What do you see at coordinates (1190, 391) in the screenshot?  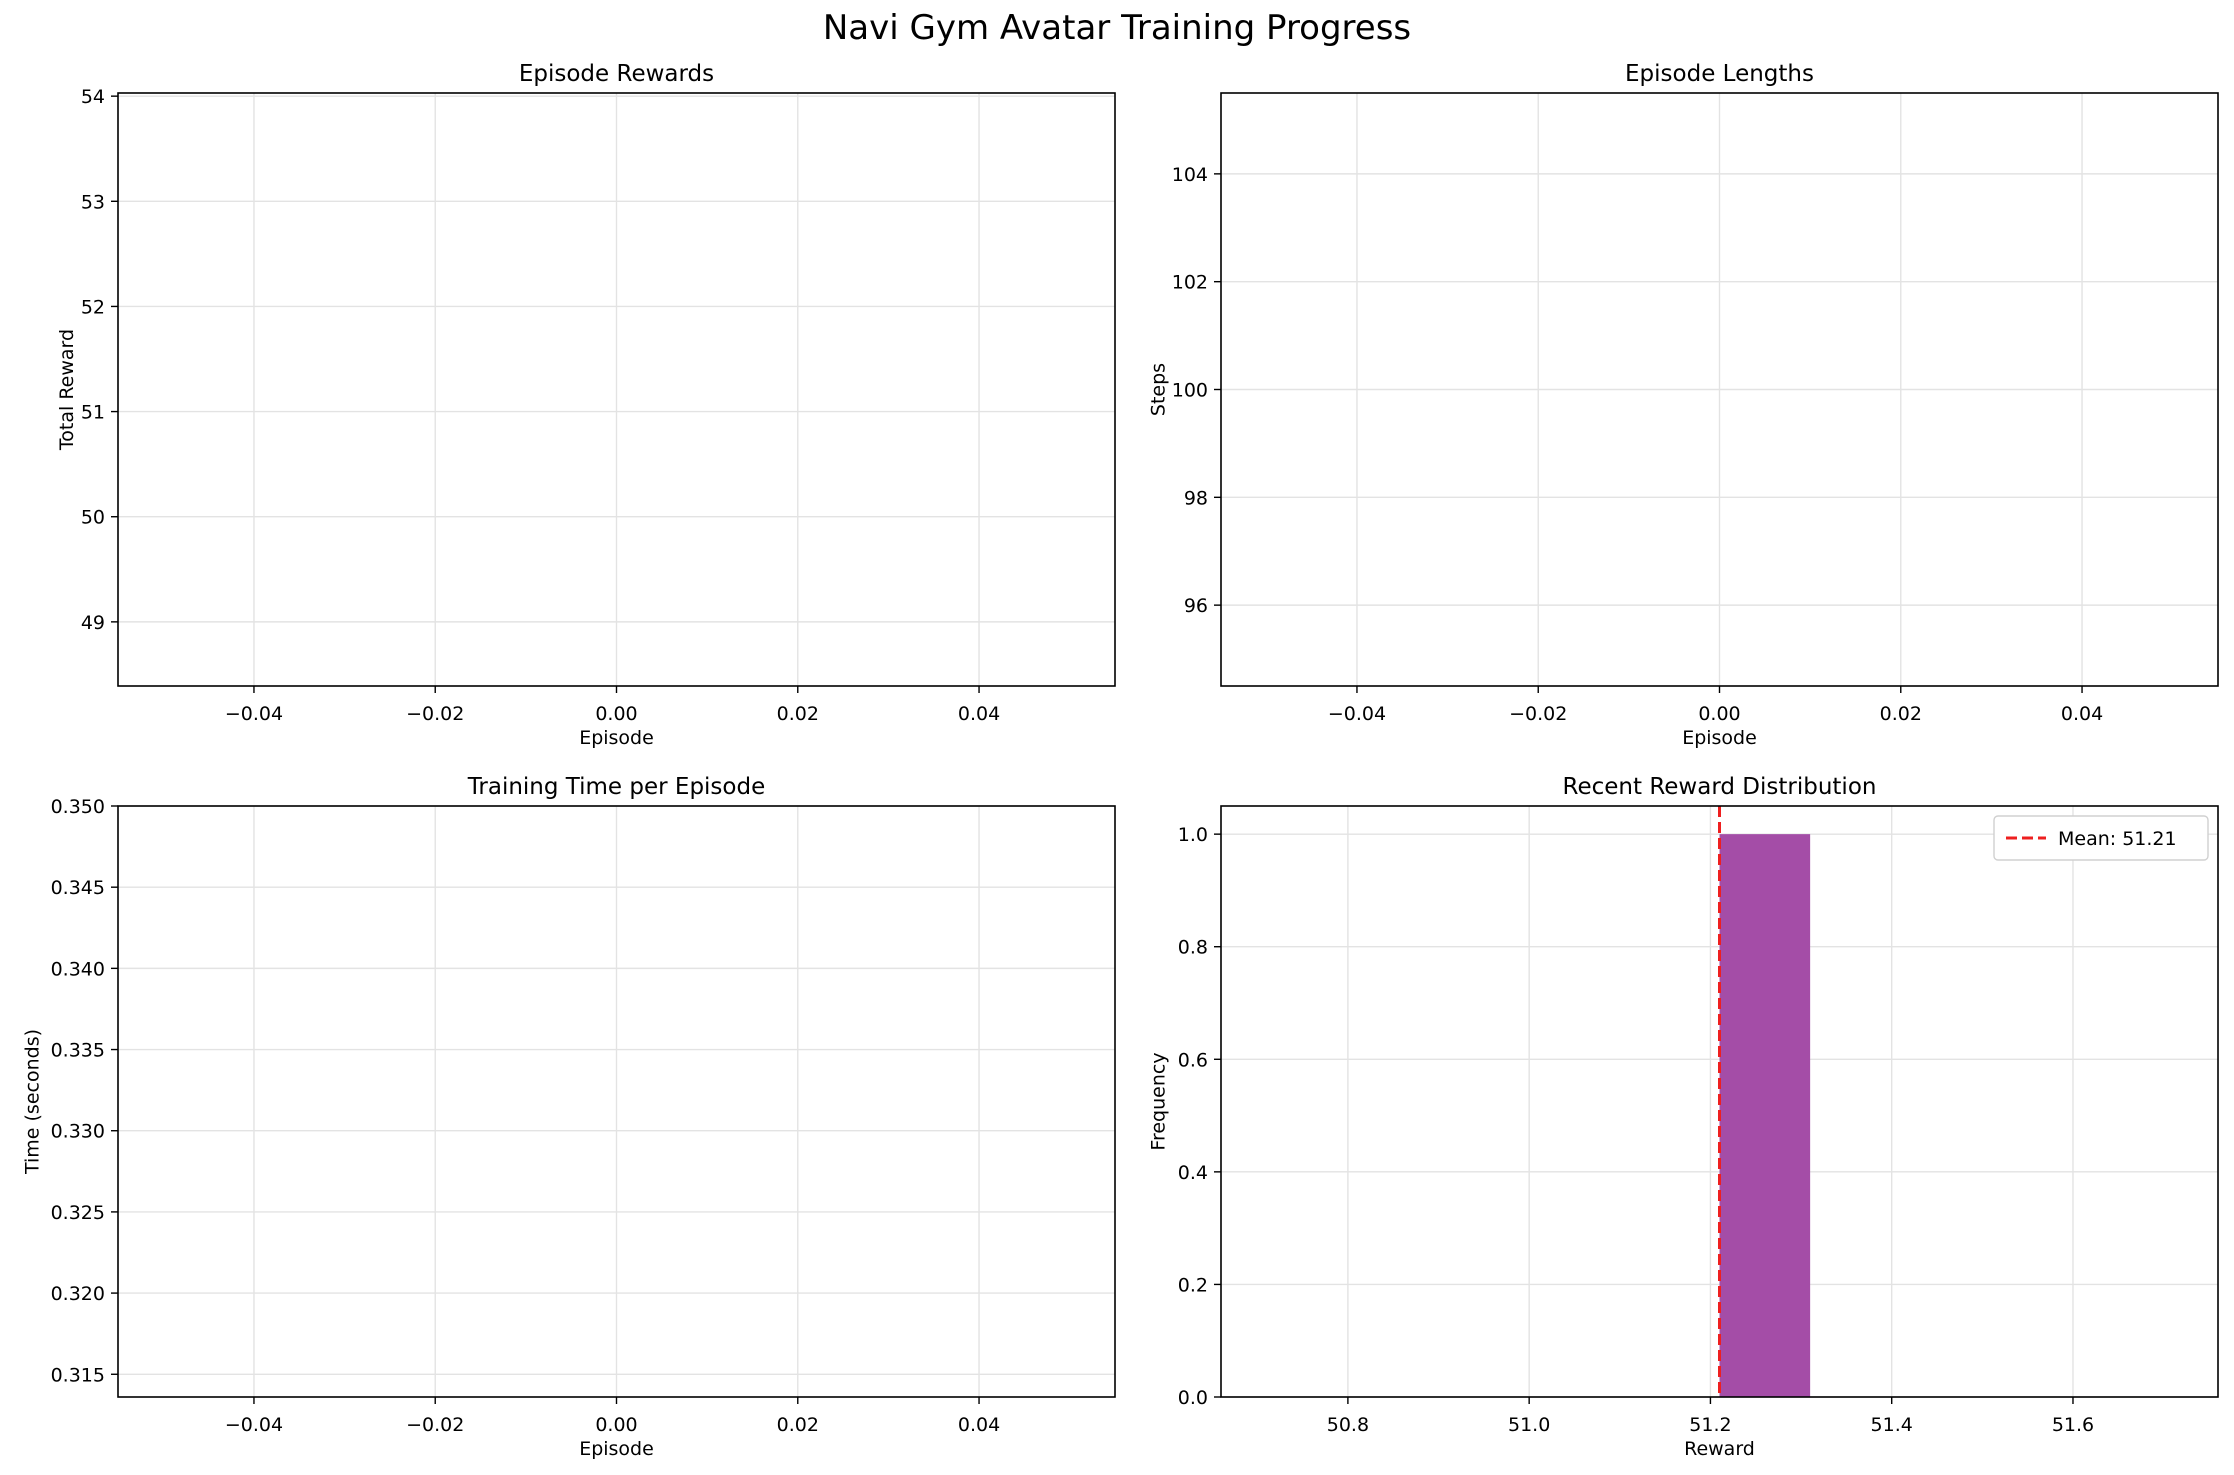 I see `y-tick-label: 100` at bounding box center [1190, 391].